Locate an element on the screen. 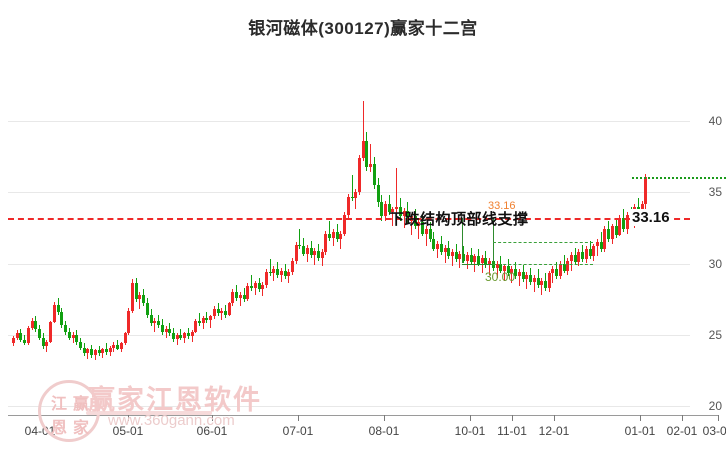 This screenshot has width=726, height=450. x-axis-tick-label: 01-01 is located at coordinates (640, 431).